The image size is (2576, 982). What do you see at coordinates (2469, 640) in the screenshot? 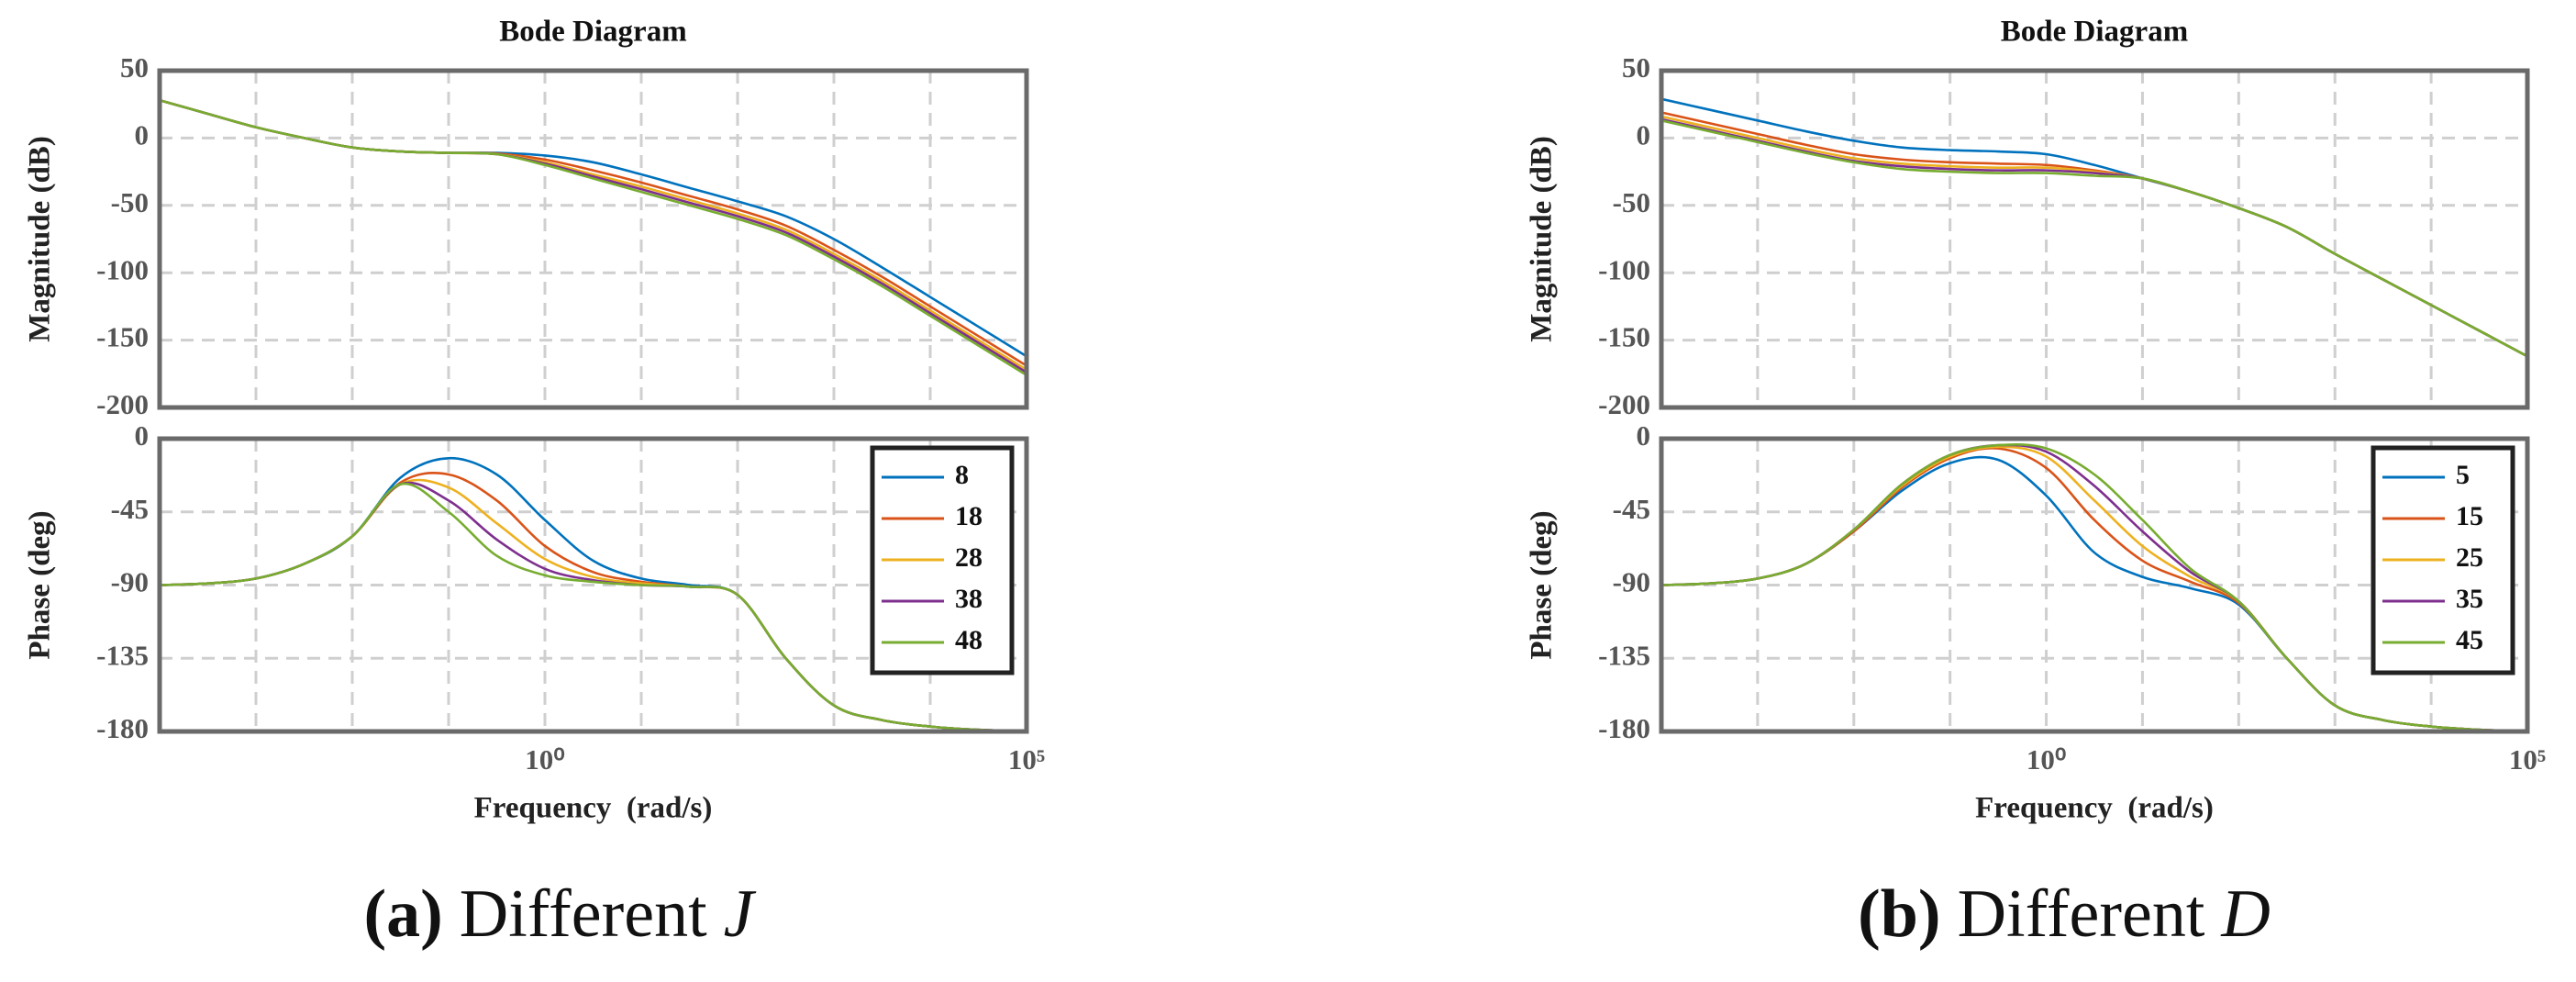
I see `legend-label: 45` at bounding box center [2469, 640].